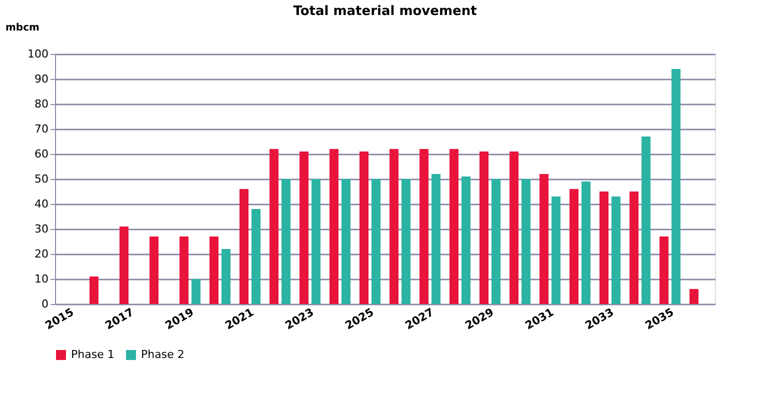 Image resolution: width=772 pixels, height=405 pixels. What do you see at coordinates (23, 28) in the screenshot?
I see `y-axis-title: mbcm` at bounding box center [23, 28].